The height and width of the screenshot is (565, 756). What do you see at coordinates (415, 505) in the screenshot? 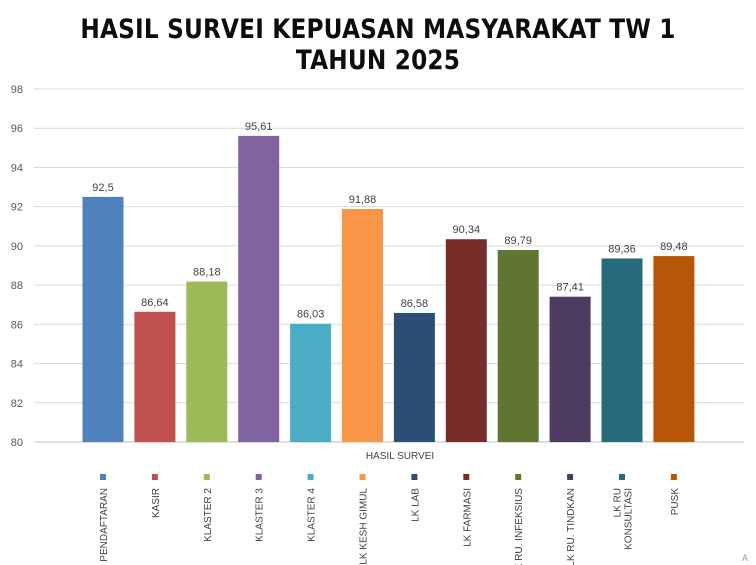
I see `legend-label: LK LAB` at bounding box center [415, 505].